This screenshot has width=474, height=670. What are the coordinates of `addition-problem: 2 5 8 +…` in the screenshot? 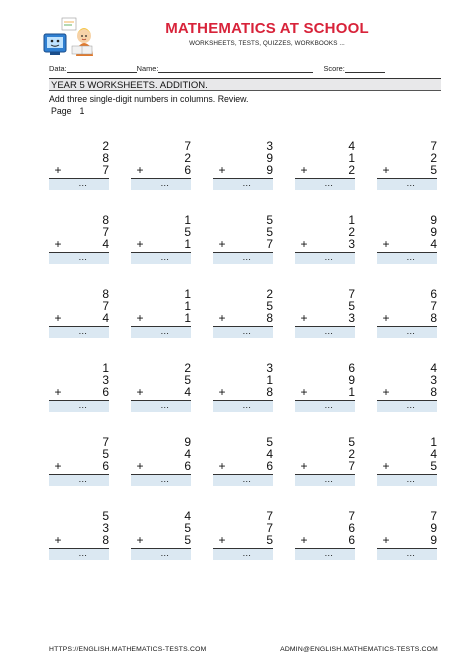 It's located at (243, 318).